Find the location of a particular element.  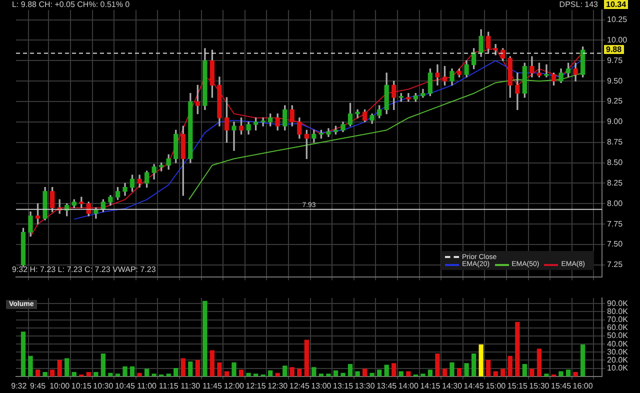

y-tick-label: 7.75 is located at coordinates (615, 223).